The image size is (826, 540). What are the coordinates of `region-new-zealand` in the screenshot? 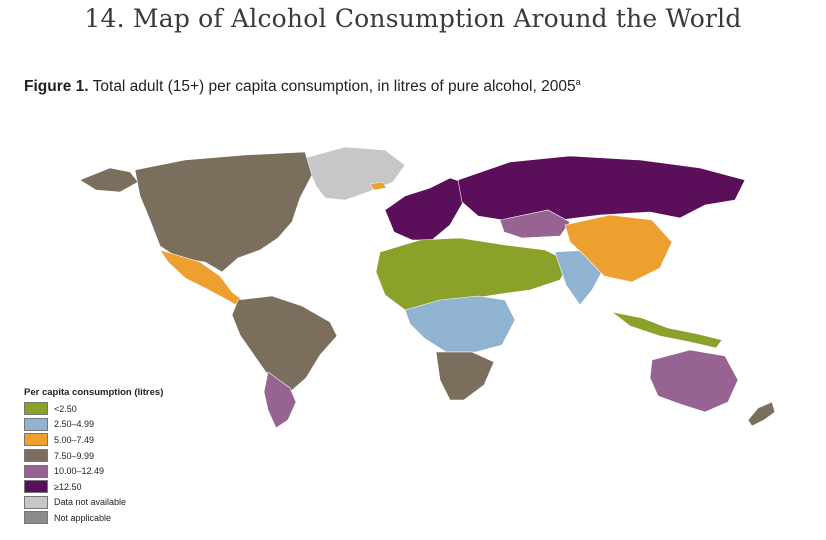 It's located at (761, 414).